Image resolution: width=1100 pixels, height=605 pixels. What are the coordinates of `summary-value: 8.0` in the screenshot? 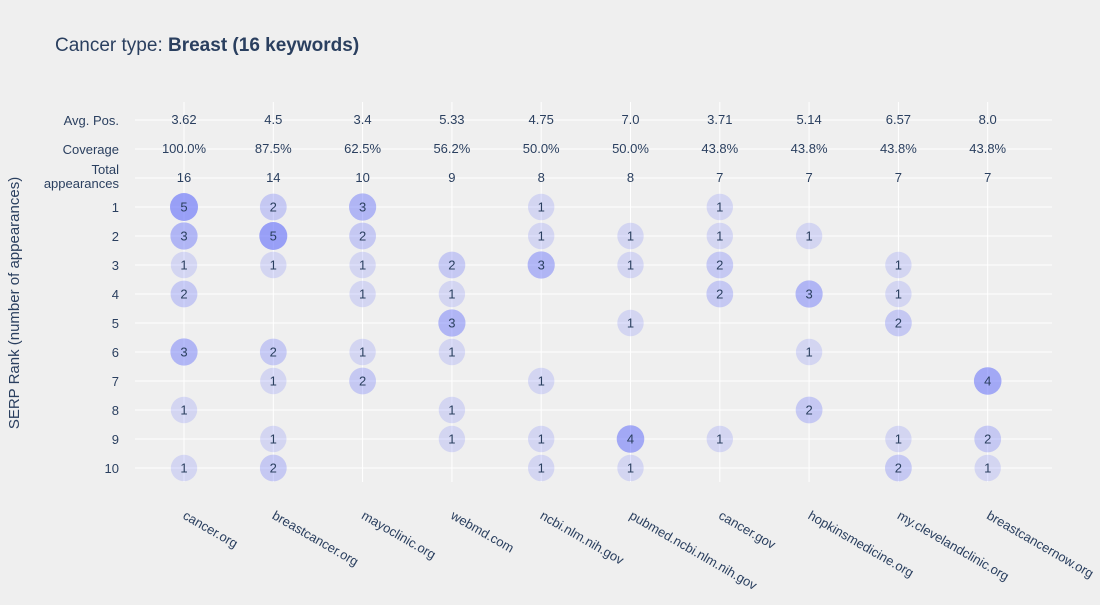 It's located at (988, 119).